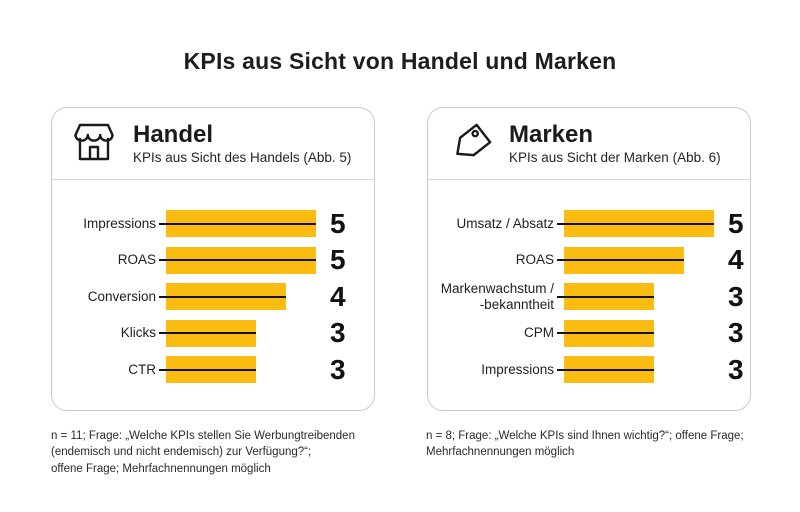  I want to click on bar-label: Umsatz / Absatz, so click(505, 223).